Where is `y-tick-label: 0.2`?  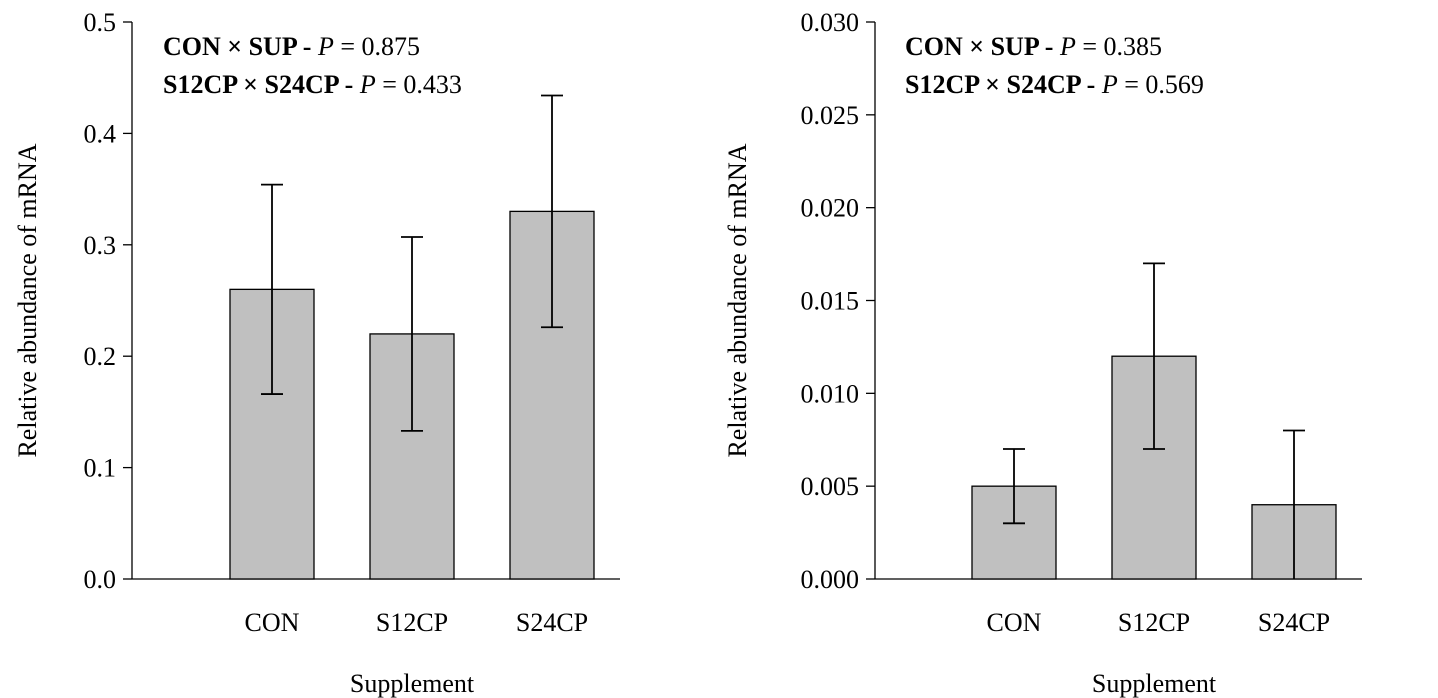
y-tick-label: 0.2 is located at coordinates (100, 356).